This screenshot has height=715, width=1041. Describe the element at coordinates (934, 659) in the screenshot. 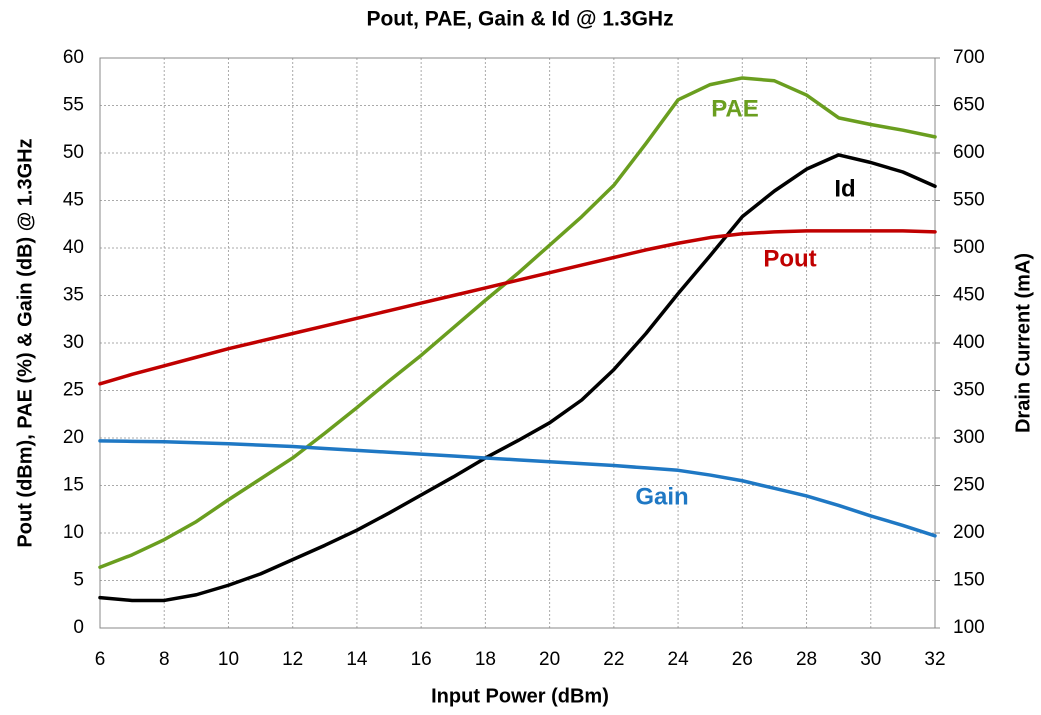

I see `x-tick-label: 32` at that location.